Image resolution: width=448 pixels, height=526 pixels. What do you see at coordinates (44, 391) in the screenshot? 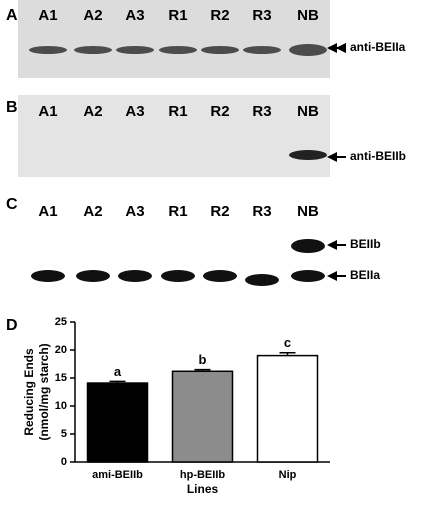
I see `y-axis-label: (nmol/mg starch)` at bounding box center [44, 391].